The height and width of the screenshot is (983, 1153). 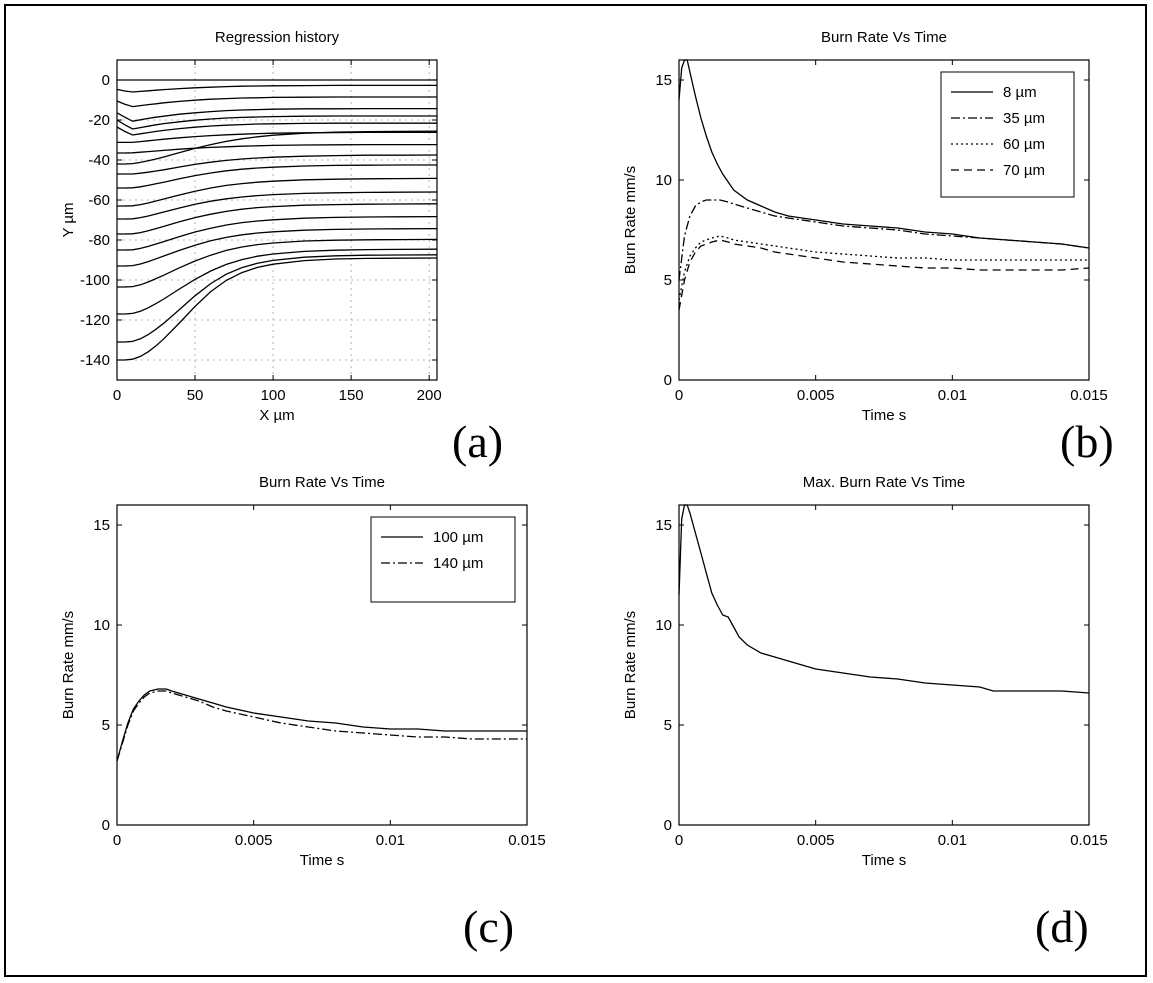 I want to click on y-tick-label: -20, so click(x=99, y=120).